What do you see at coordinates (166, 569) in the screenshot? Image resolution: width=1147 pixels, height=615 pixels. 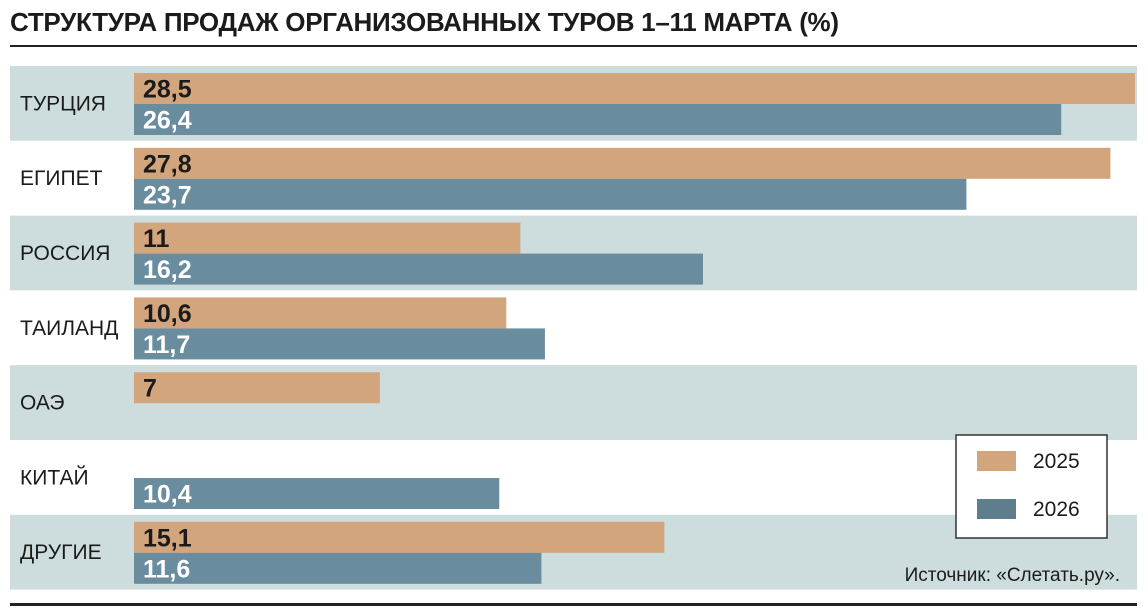 I see `value-label-2026-7: 11,6` at bounding box center [166, 569].